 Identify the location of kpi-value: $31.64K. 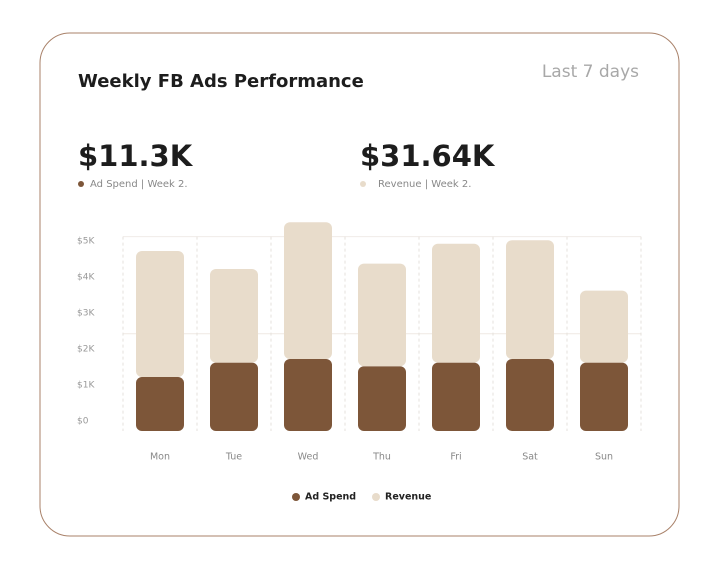
(428, 156).